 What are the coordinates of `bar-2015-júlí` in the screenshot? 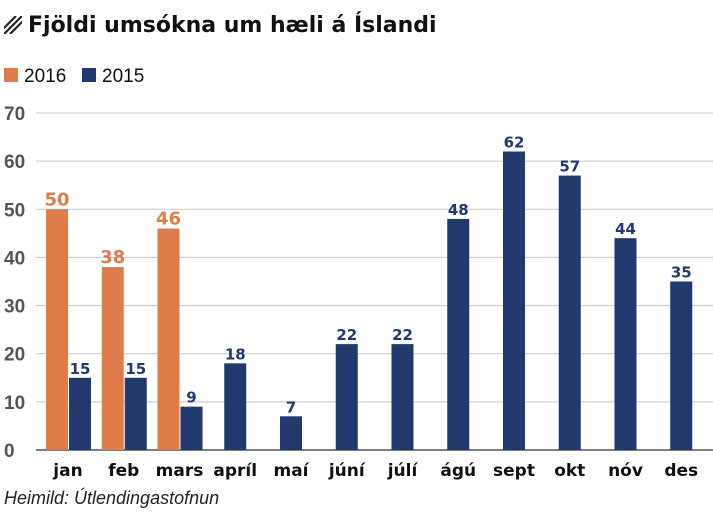 It's located at (402, 397).